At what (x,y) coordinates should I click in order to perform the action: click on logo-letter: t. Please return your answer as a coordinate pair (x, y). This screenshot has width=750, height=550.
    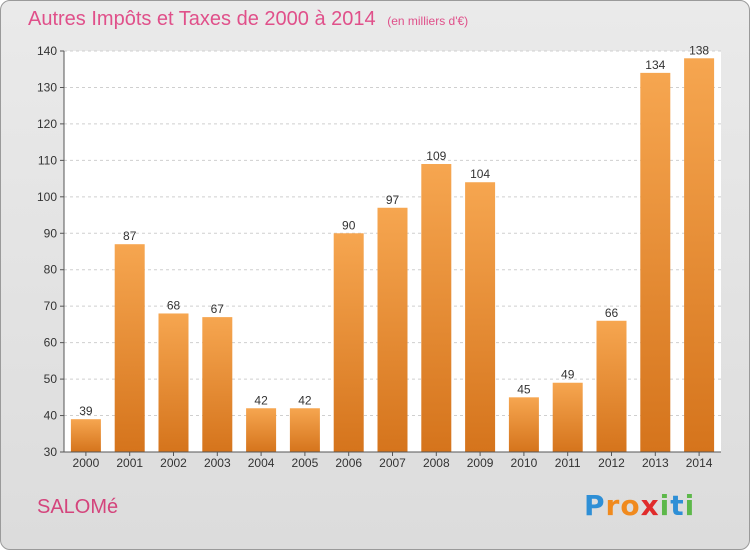
    Looking at the image, I should click on (677, 505).